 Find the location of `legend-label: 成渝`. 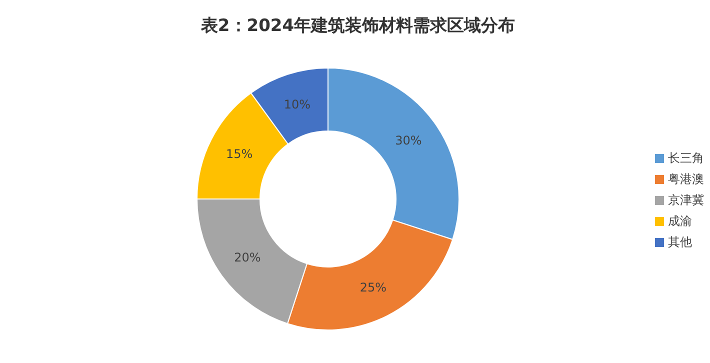

legend-label: 成渝 is located at coordinates (680, 221).